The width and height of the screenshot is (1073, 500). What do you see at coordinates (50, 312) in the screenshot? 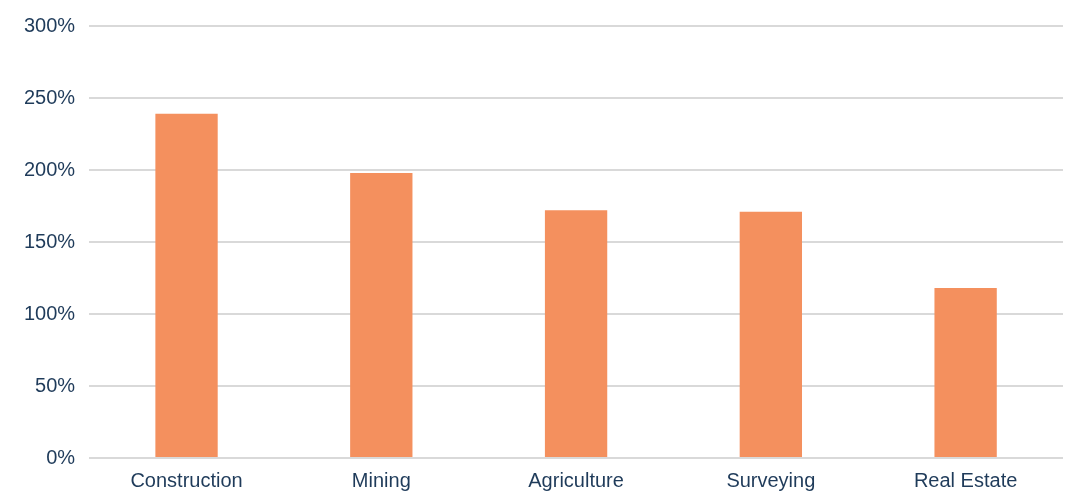
I see `y-tick-label: 100%` at bounding box center [50, 312].